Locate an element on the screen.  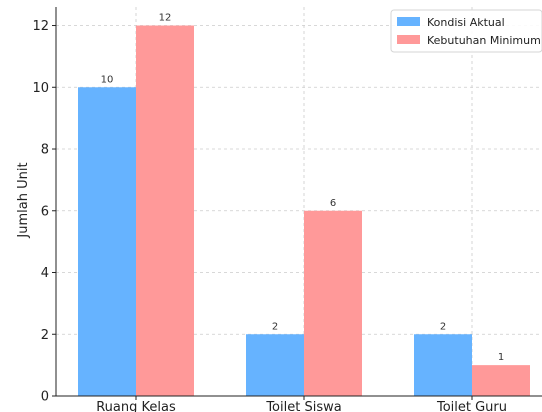
data-label-aktual-1: 2 is located at coordinates (275, 326).